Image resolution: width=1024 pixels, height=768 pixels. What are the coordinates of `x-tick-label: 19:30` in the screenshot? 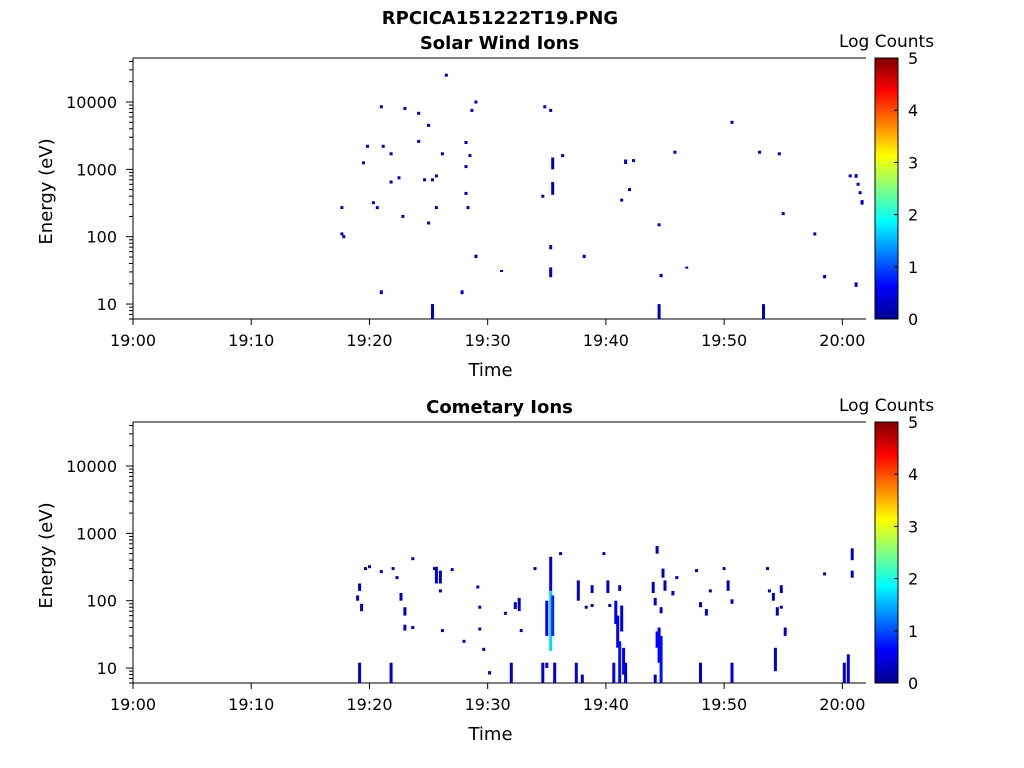 It's located at (488, 704).